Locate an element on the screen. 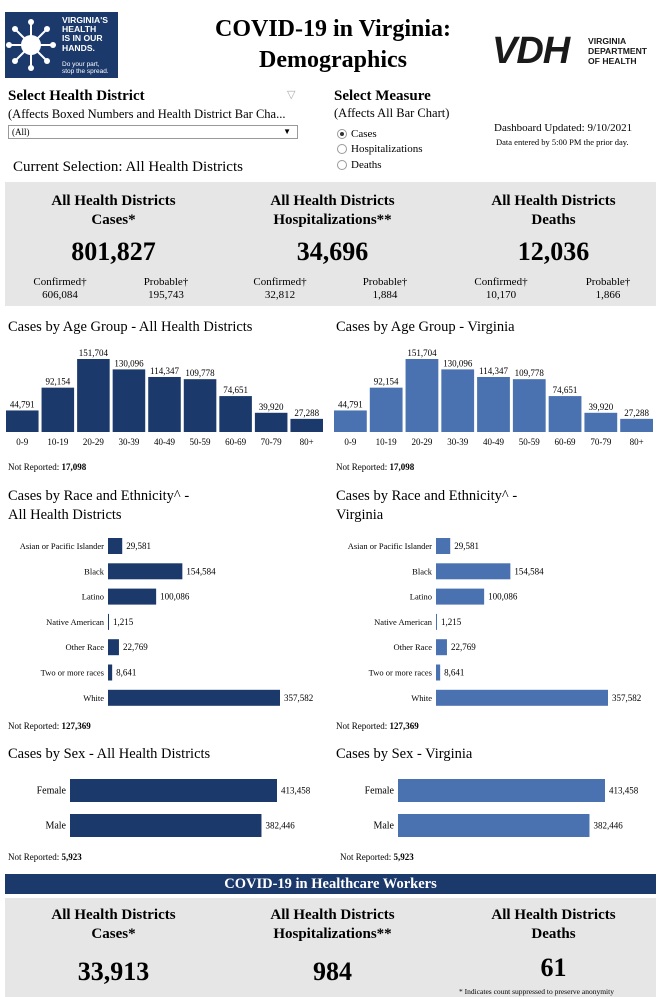  district-dropdown-value: (All) is located at coordinates (21, 132).